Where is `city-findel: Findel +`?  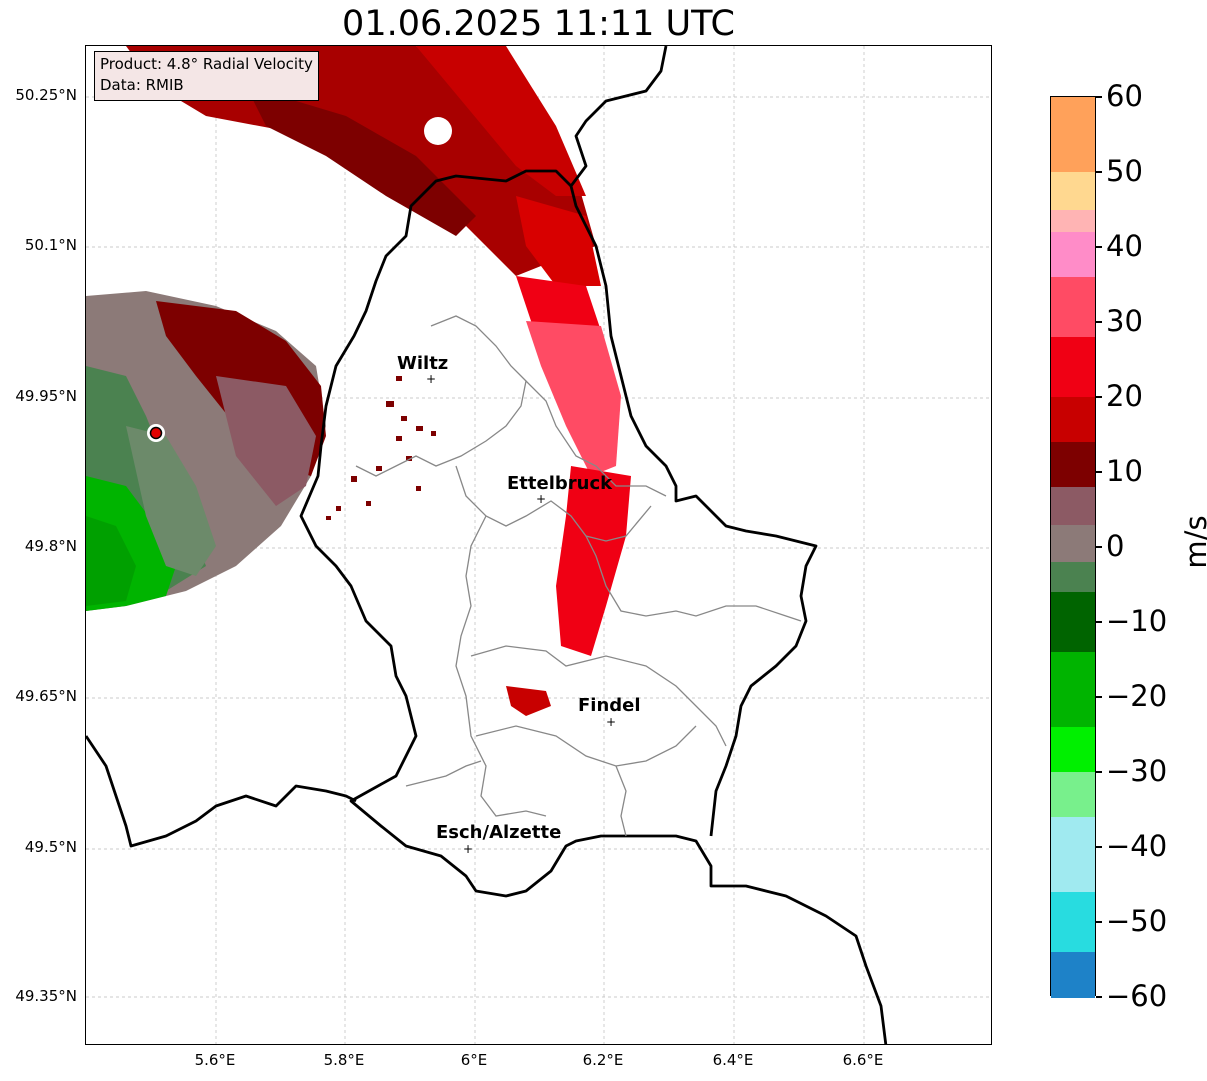 city-findel: Findel + is located at coordinates (609, 712).